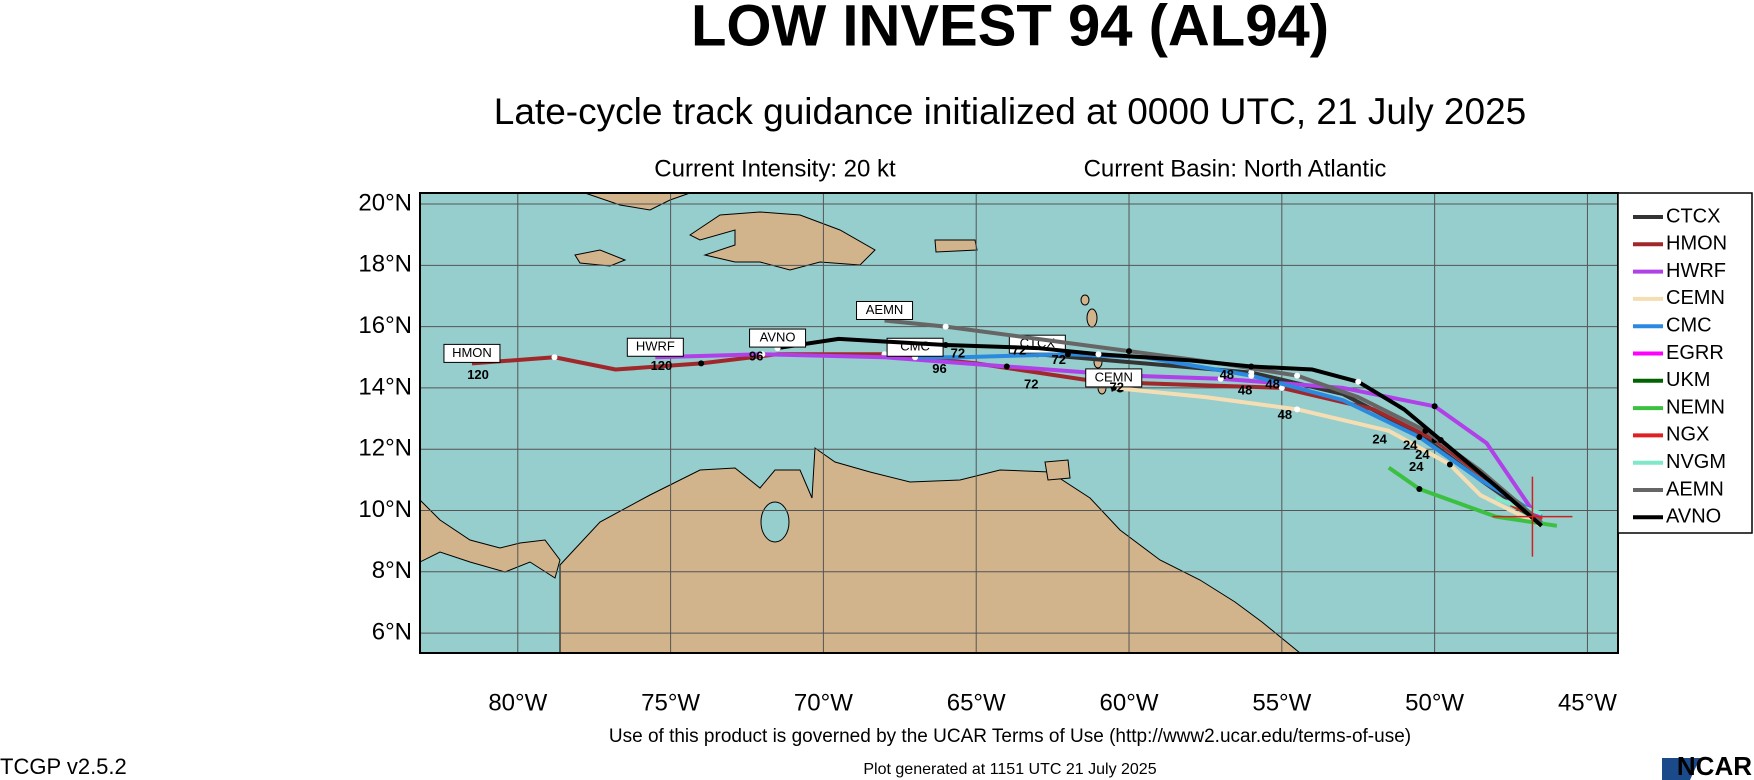 The width and height of the screenshot is (1754, 780). I want to click on legend-label: HMON, so click(1696, 244).